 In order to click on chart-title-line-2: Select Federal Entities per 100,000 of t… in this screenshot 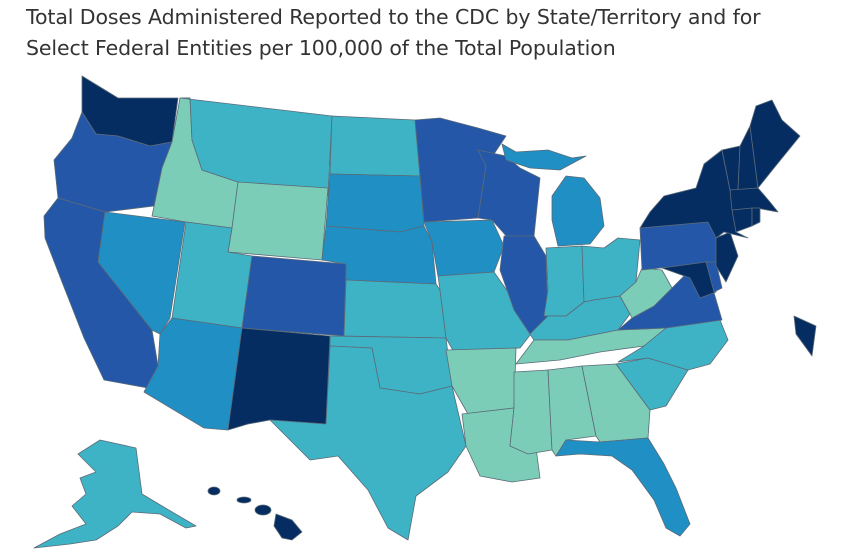, I will do `click(321, 48)`.